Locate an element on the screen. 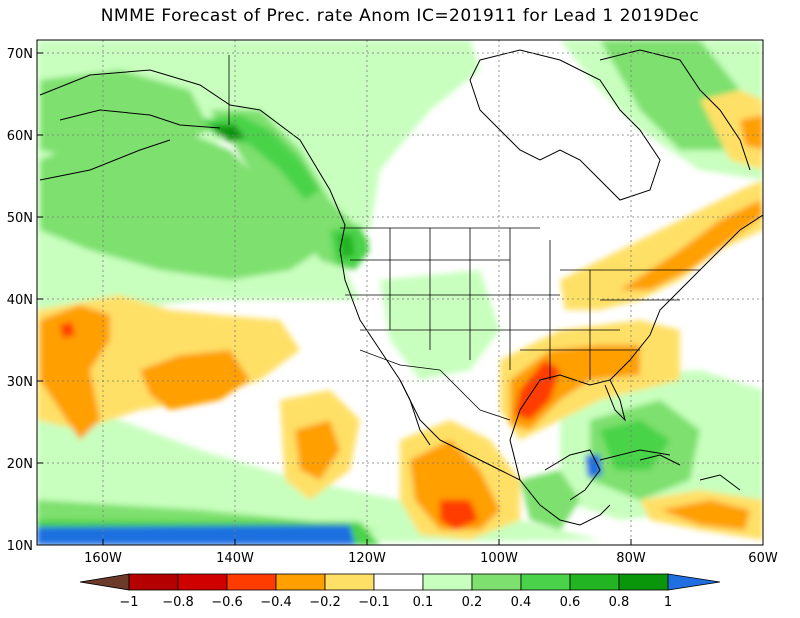  colorbar-label: 0.6 is located at coordinates (570, 602).